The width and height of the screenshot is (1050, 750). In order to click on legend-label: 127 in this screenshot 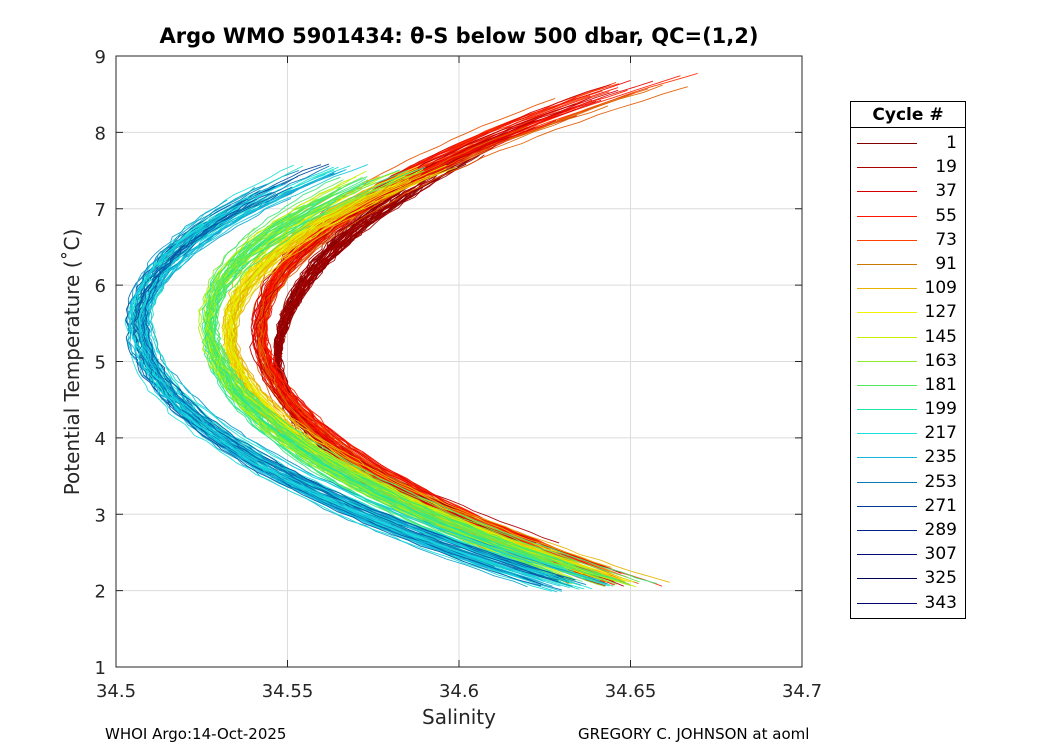, I will do `click(940, 312)`.